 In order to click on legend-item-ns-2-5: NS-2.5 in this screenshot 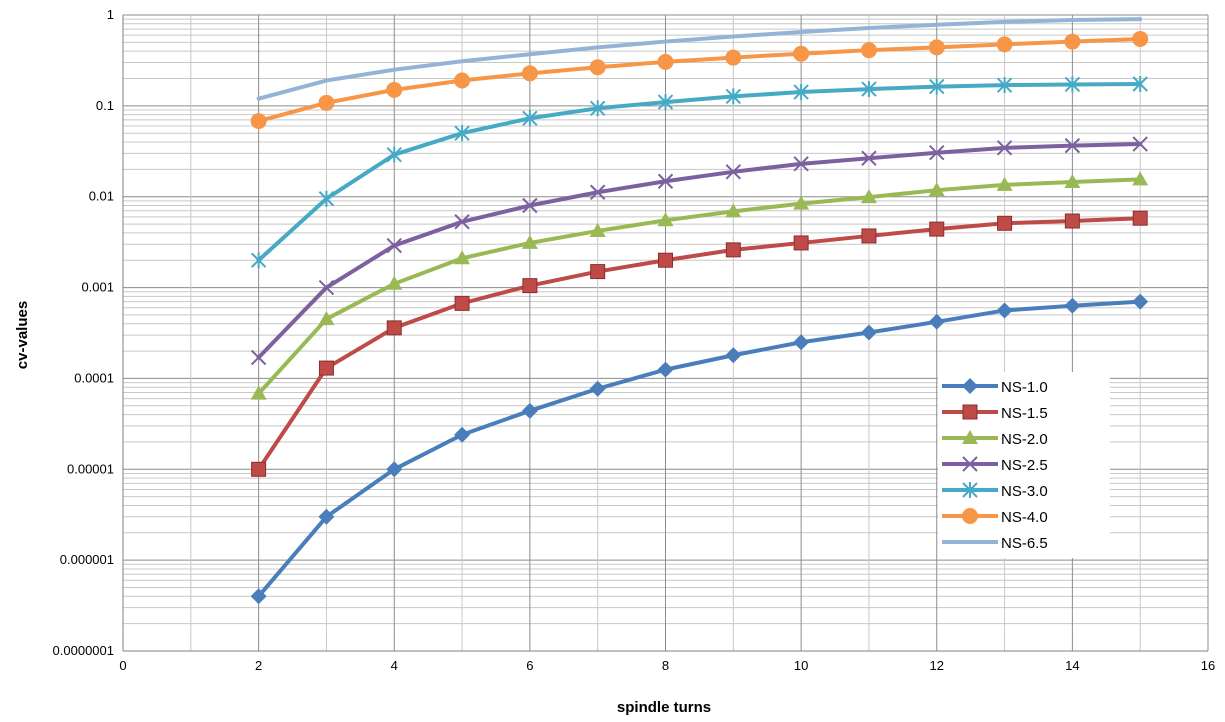, I will do `click(995, 465)`.